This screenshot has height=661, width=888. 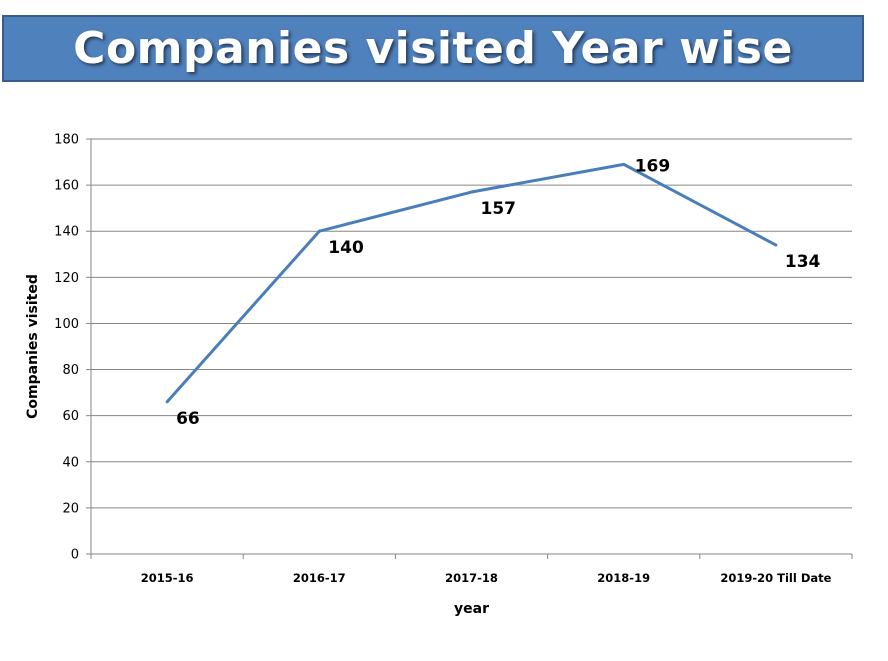 I want to click on y-tick-label: 180, so click(x=66, y=140).